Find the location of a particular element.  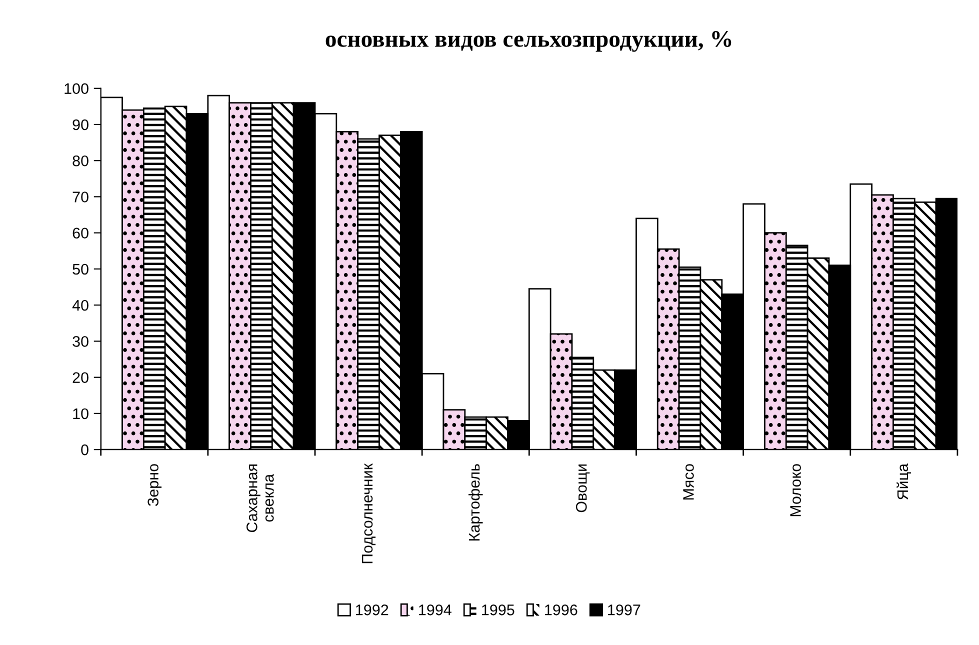

y-tick-label: 20 is located at coordinates (80, 378).